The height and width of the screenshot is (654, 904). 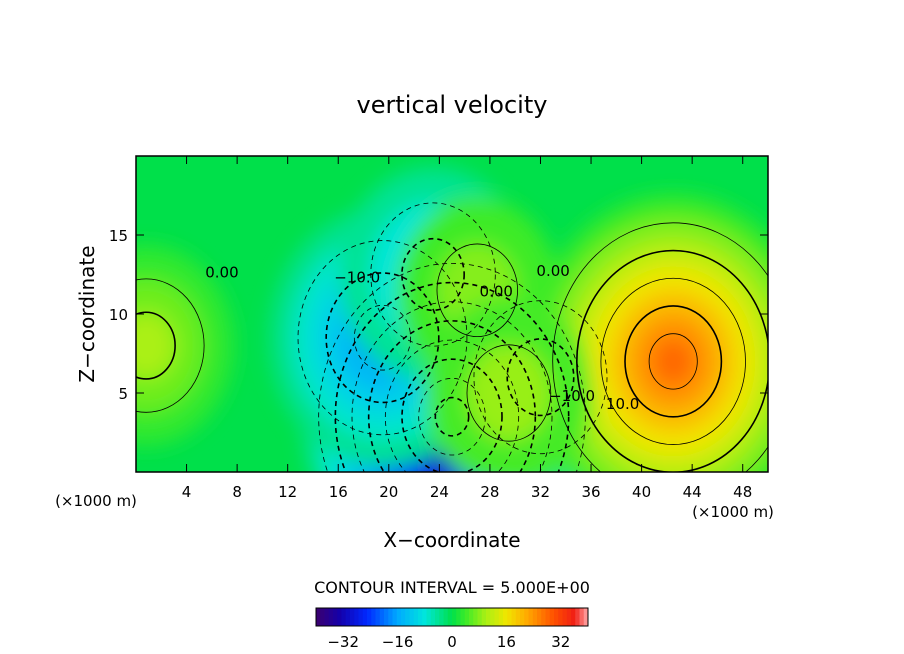 I want to click on x-tick-label-7: 32, so click(x=540, y=492).